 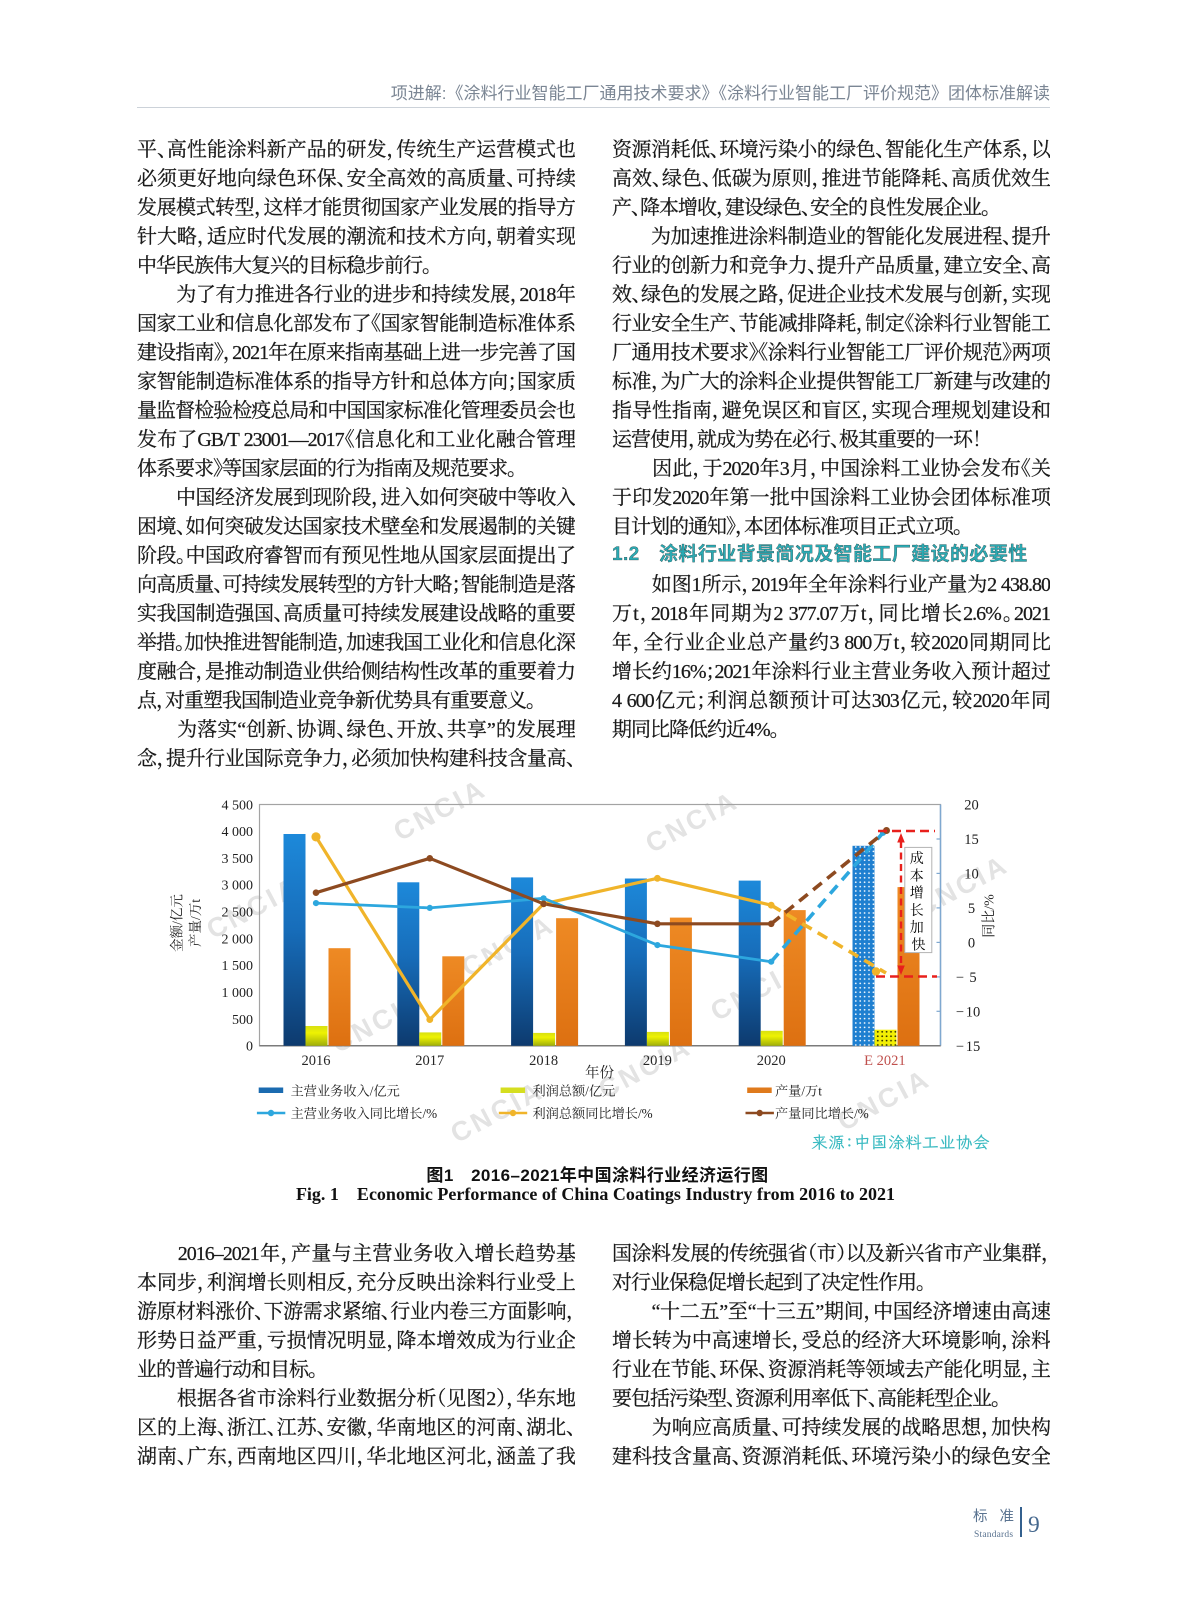 I want to click on svg-text: 金额/亿元, so click(x=177, y=923).